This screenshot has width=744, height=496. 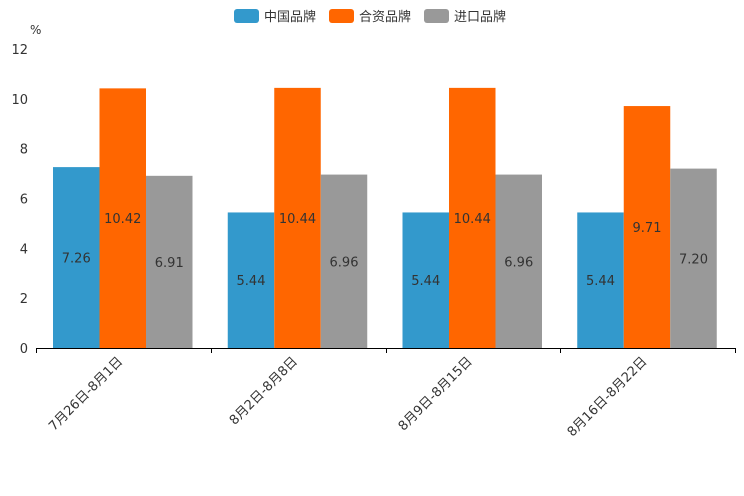 I want to click on y-tick-label: 6, so click(x=24, y=200).